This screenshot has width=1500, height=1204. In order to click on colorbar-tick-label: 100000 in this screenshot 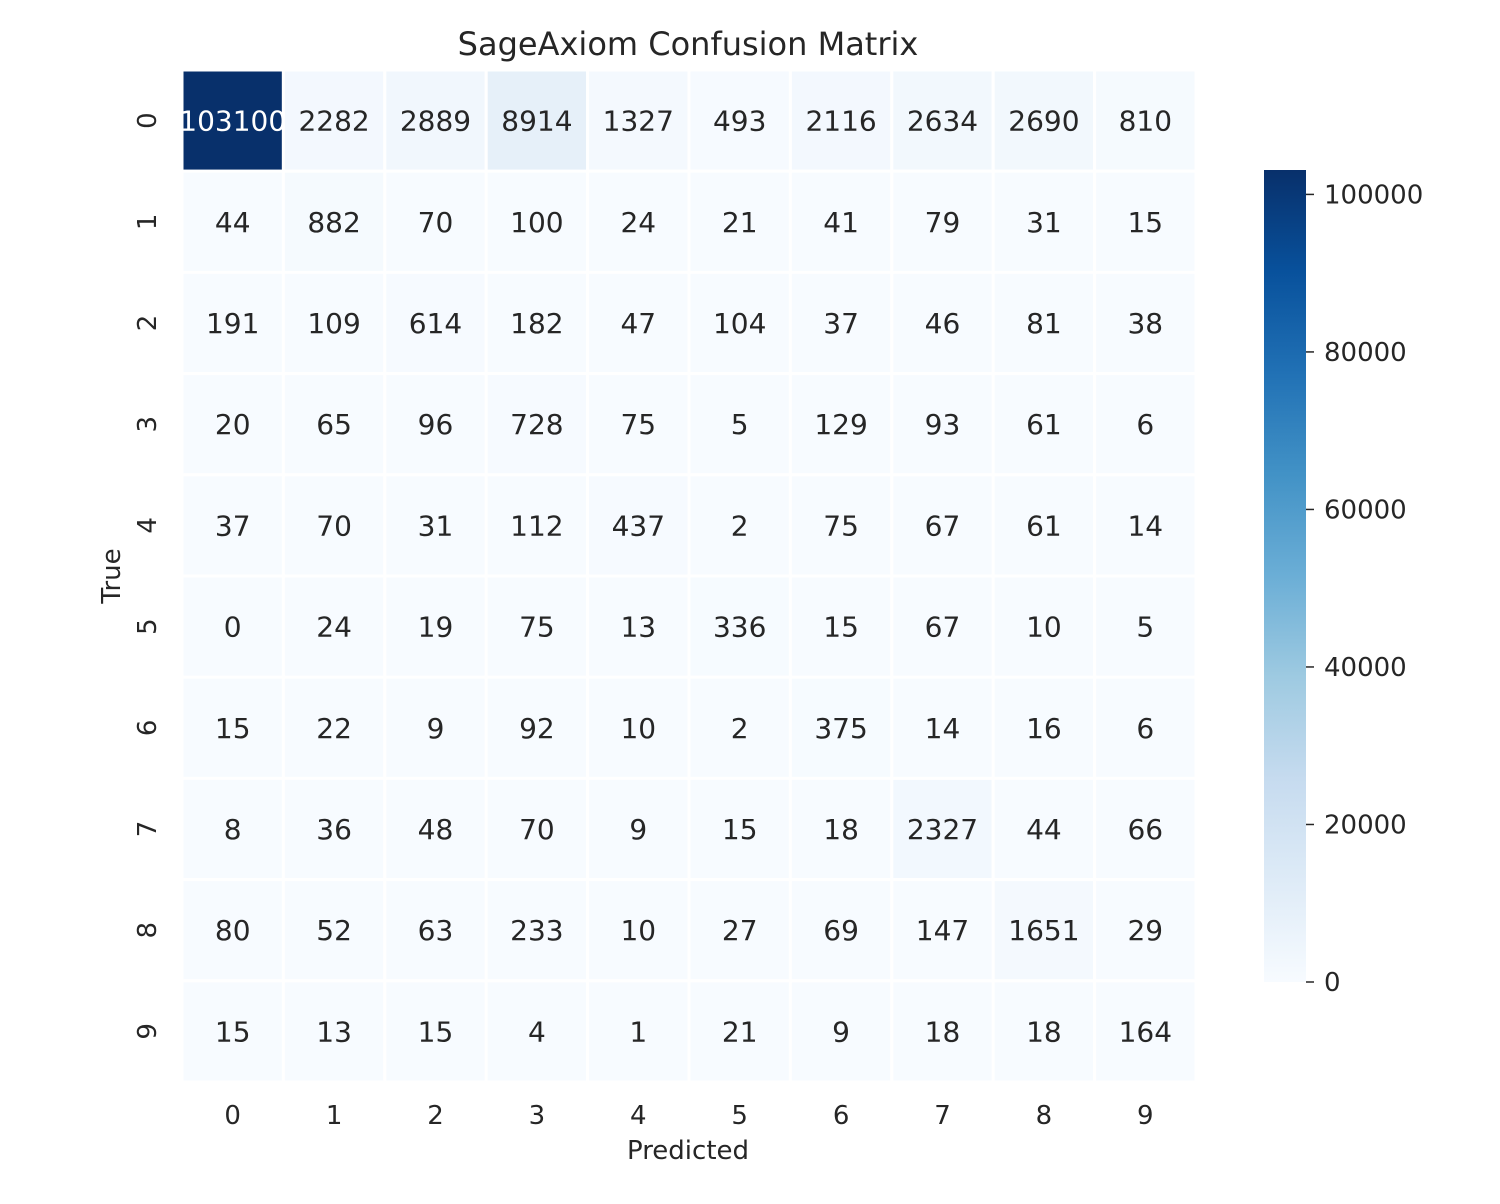, I will do `click(1373, 195)`.